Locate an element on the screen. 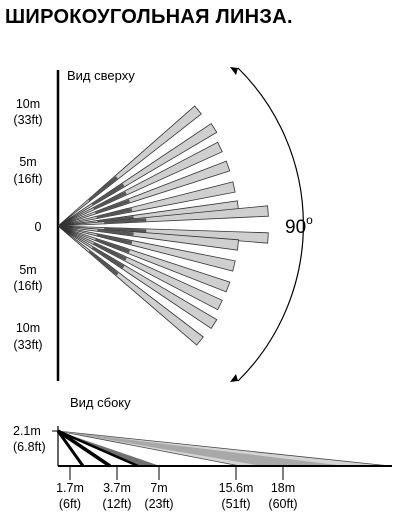  distance-label-23ft: (23ft) is located at coordinates (158, 504).